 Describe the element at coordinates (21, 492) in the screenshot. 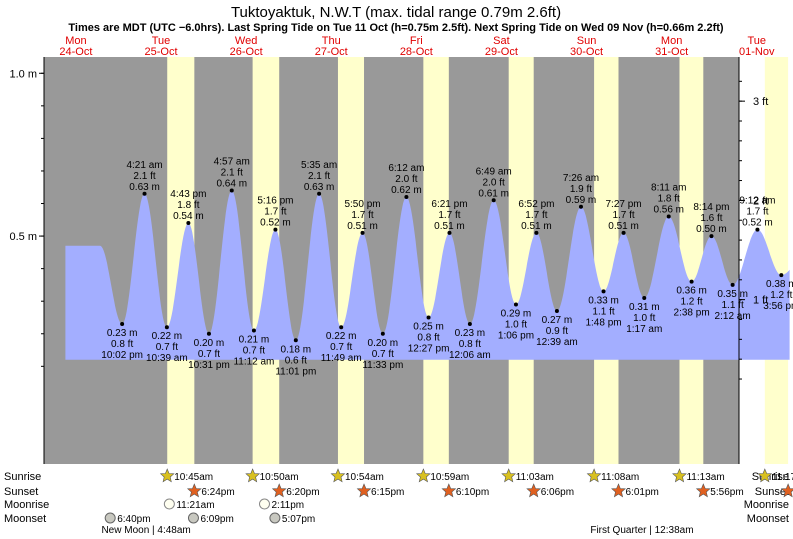

I see `sunset-row-label: Sunset` at that location.